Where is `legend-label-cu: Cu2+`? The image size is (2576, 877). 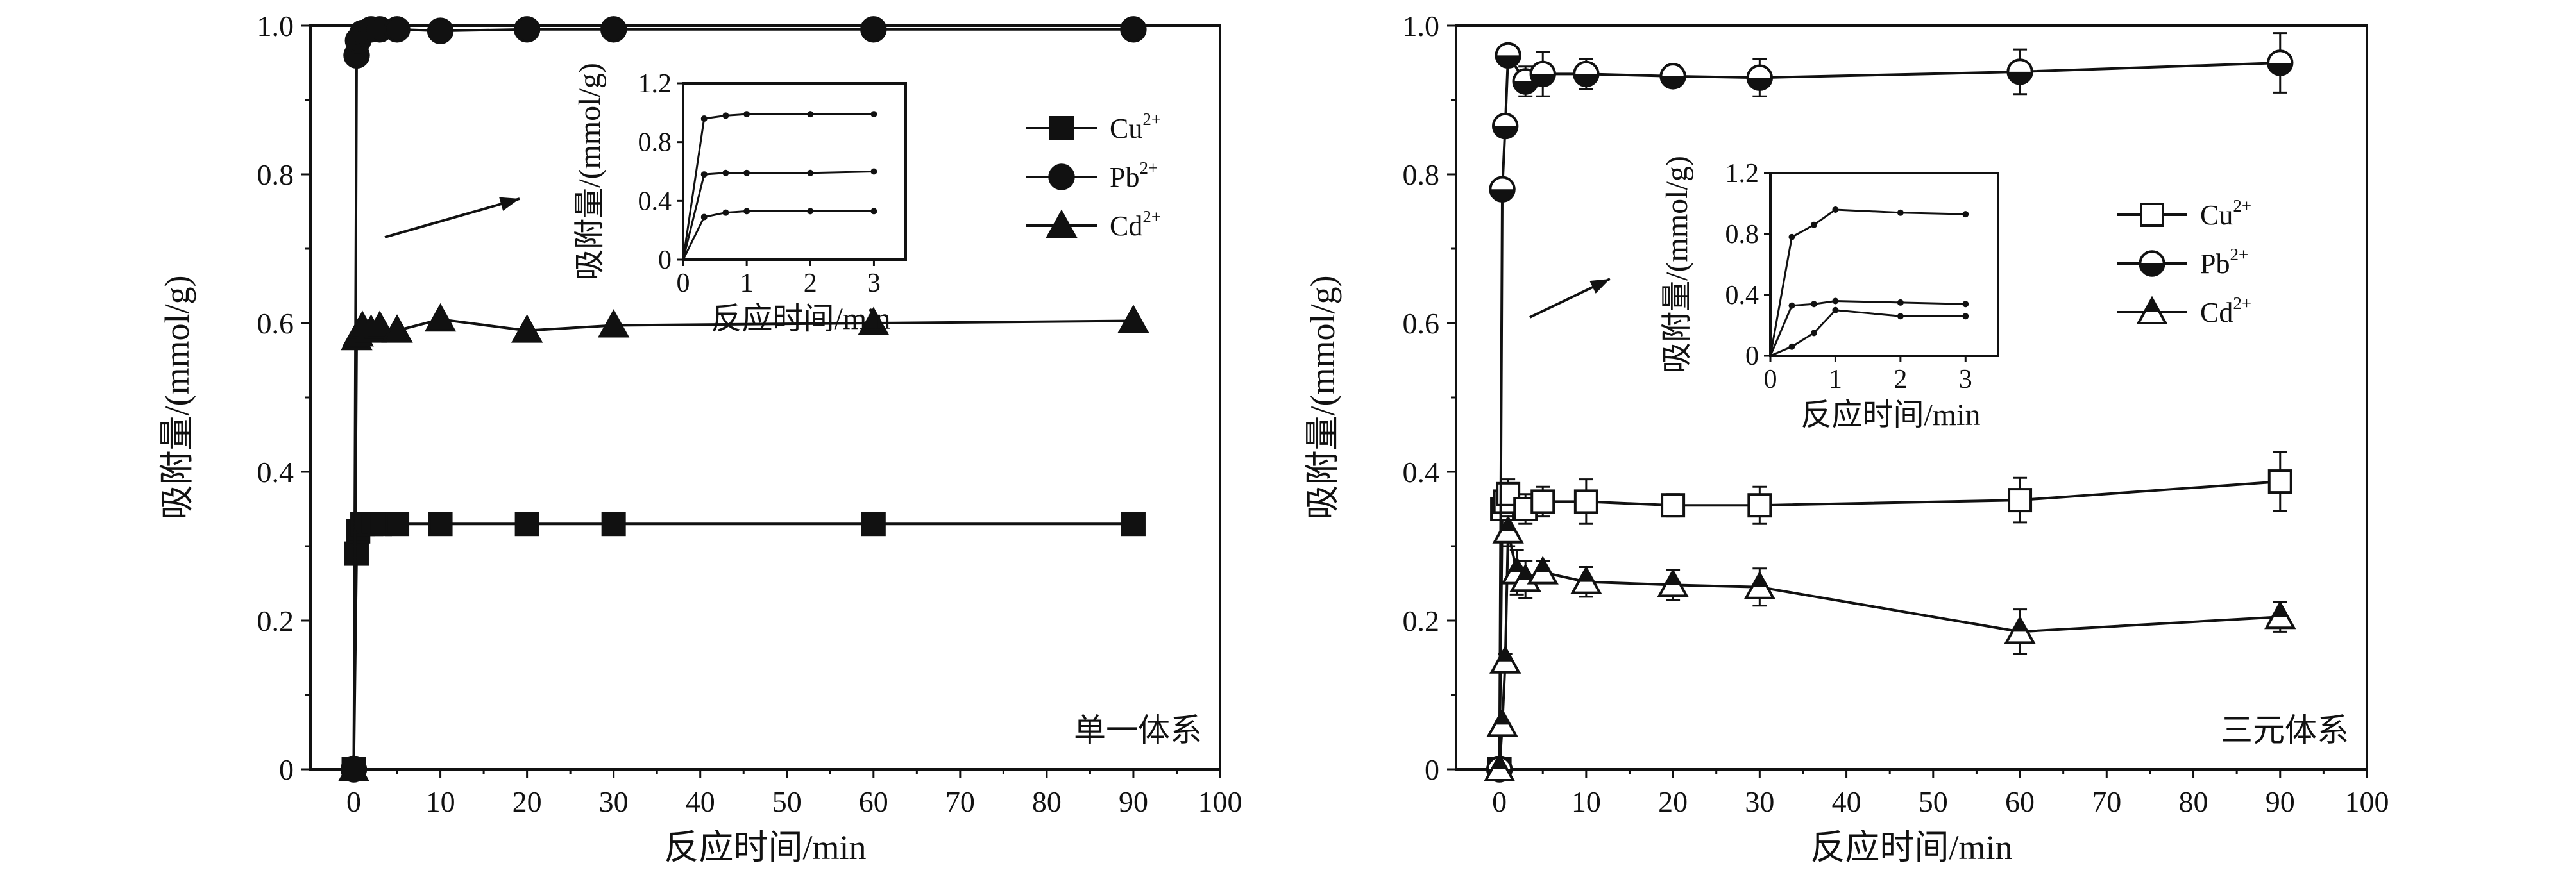
legend-label-cu: Cu2+ is located at coordinates (1135, 127).